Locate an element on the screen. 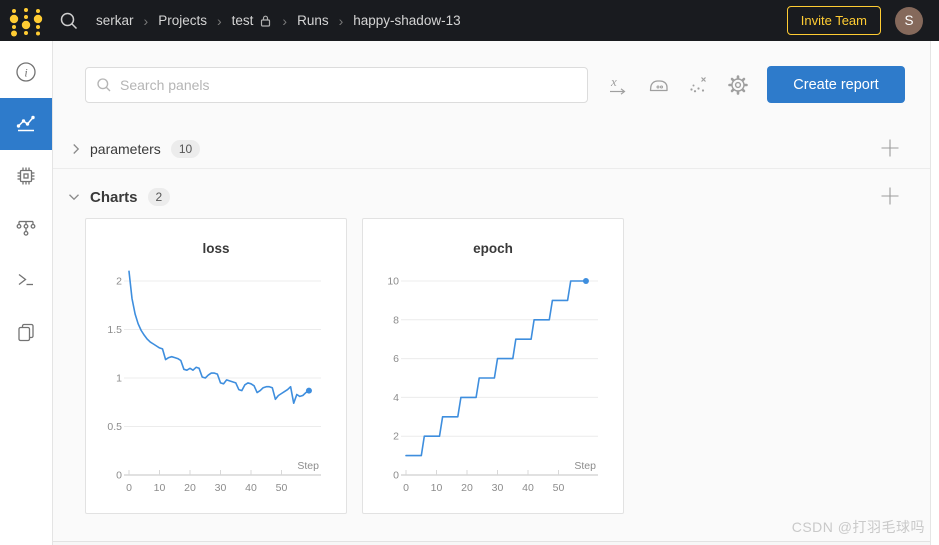  parameters-count-badge: 10 is located at coordinates (185, 148).